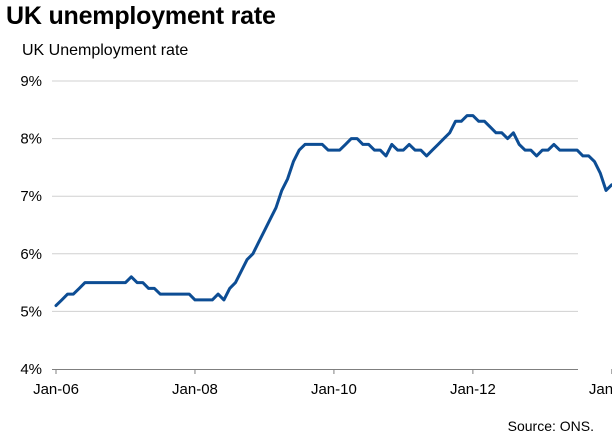 This screenshot has height=444, width=612. Describe the element at coordinates (600, 389) in the screenshot. I see `x-tick-label: Jan-14` at that location.